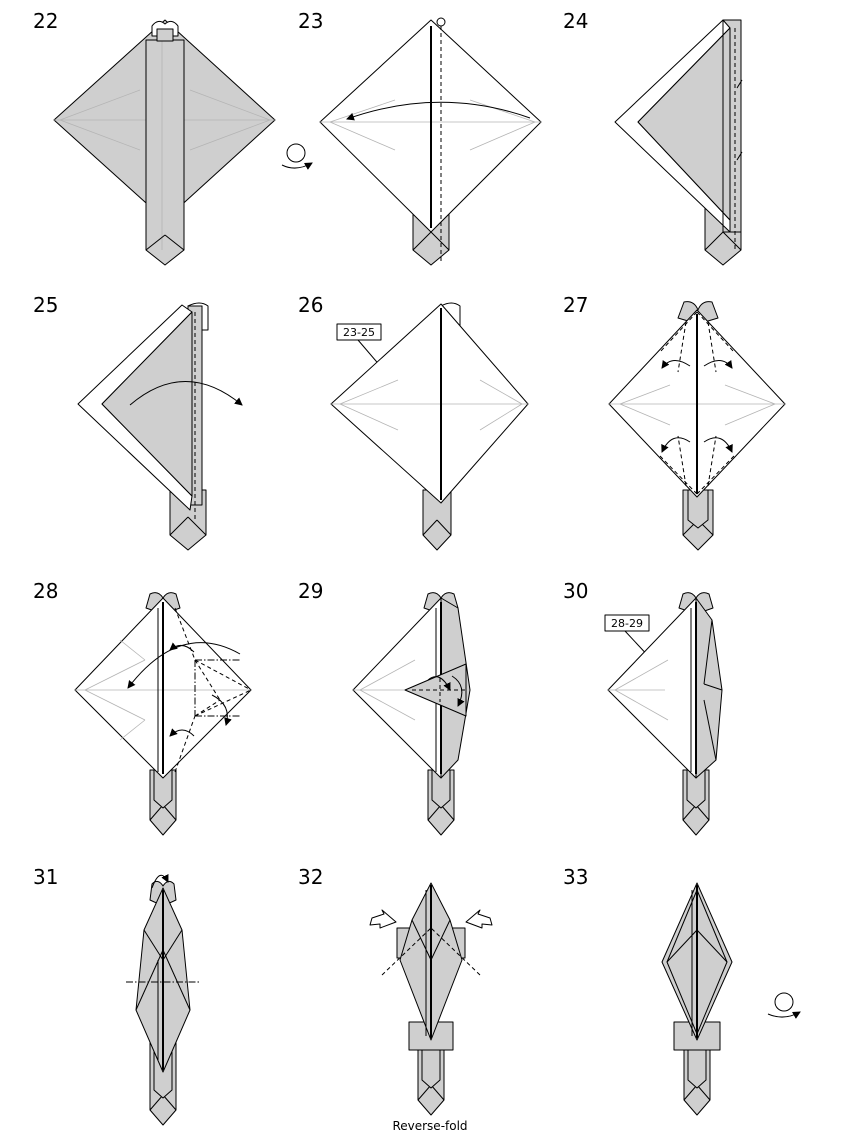 The image size is (860, 1141). I want to click on step-number: 30, so click(575, 591).